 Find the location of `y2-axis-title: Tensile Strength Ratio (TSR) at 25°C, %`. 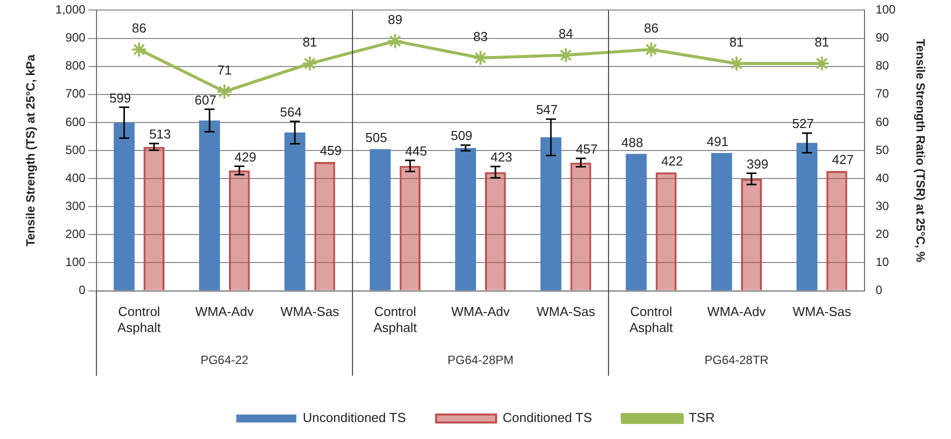

y2-axis-title: Tensile Strength Ratio (TSR) at 25°C, % is located at coordinates (920, 150).